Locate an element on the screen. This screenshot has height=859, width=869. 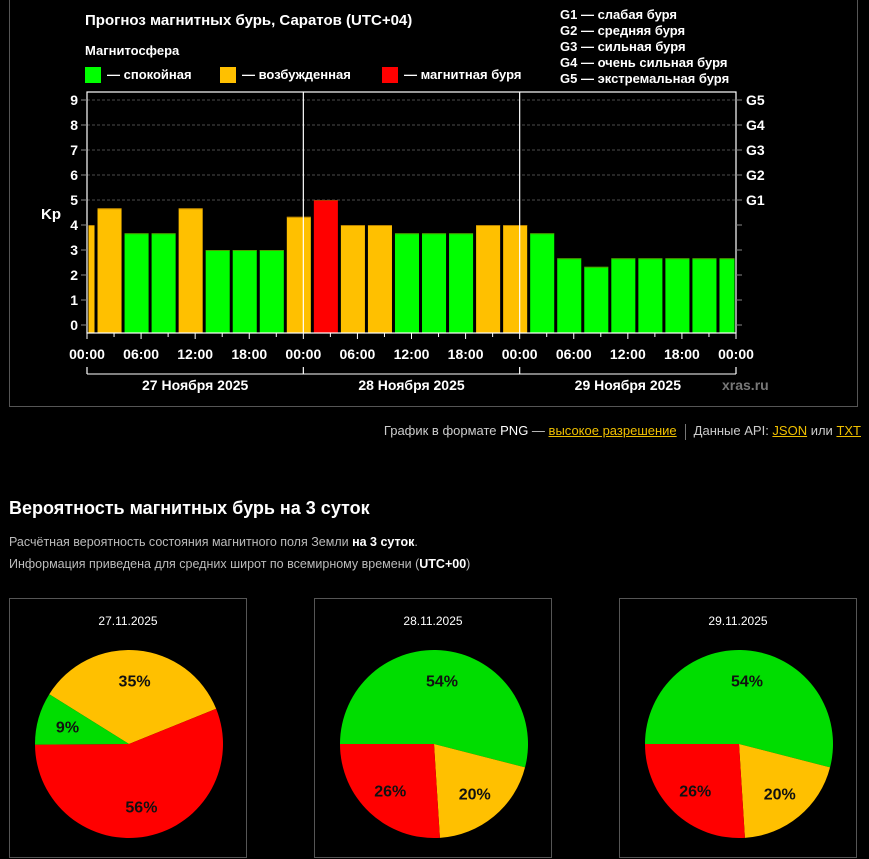
y-tick-label: 6 is located at coordinates (74, 175).